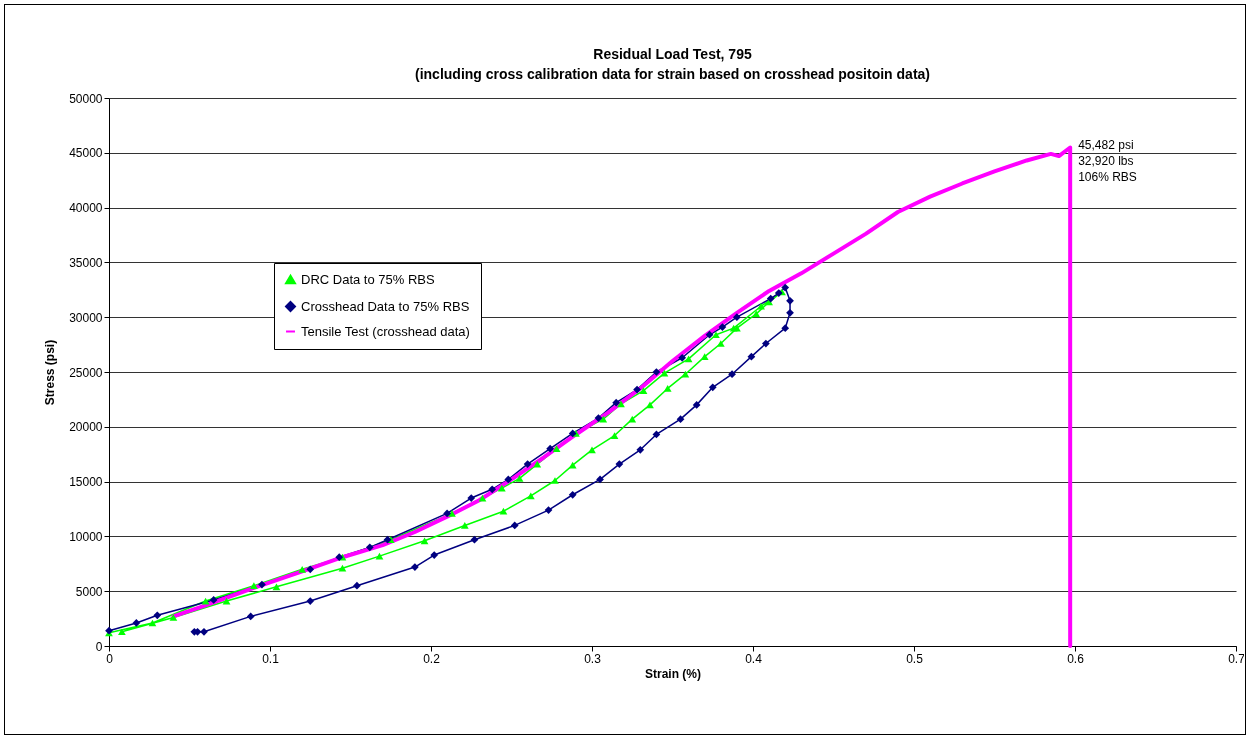 This screenshot has height=741, width=1252. What do you see at coordinates (86, 372) in the screenshot?
I see `y-tick-label: 25000` at bounding box center [86, 372].